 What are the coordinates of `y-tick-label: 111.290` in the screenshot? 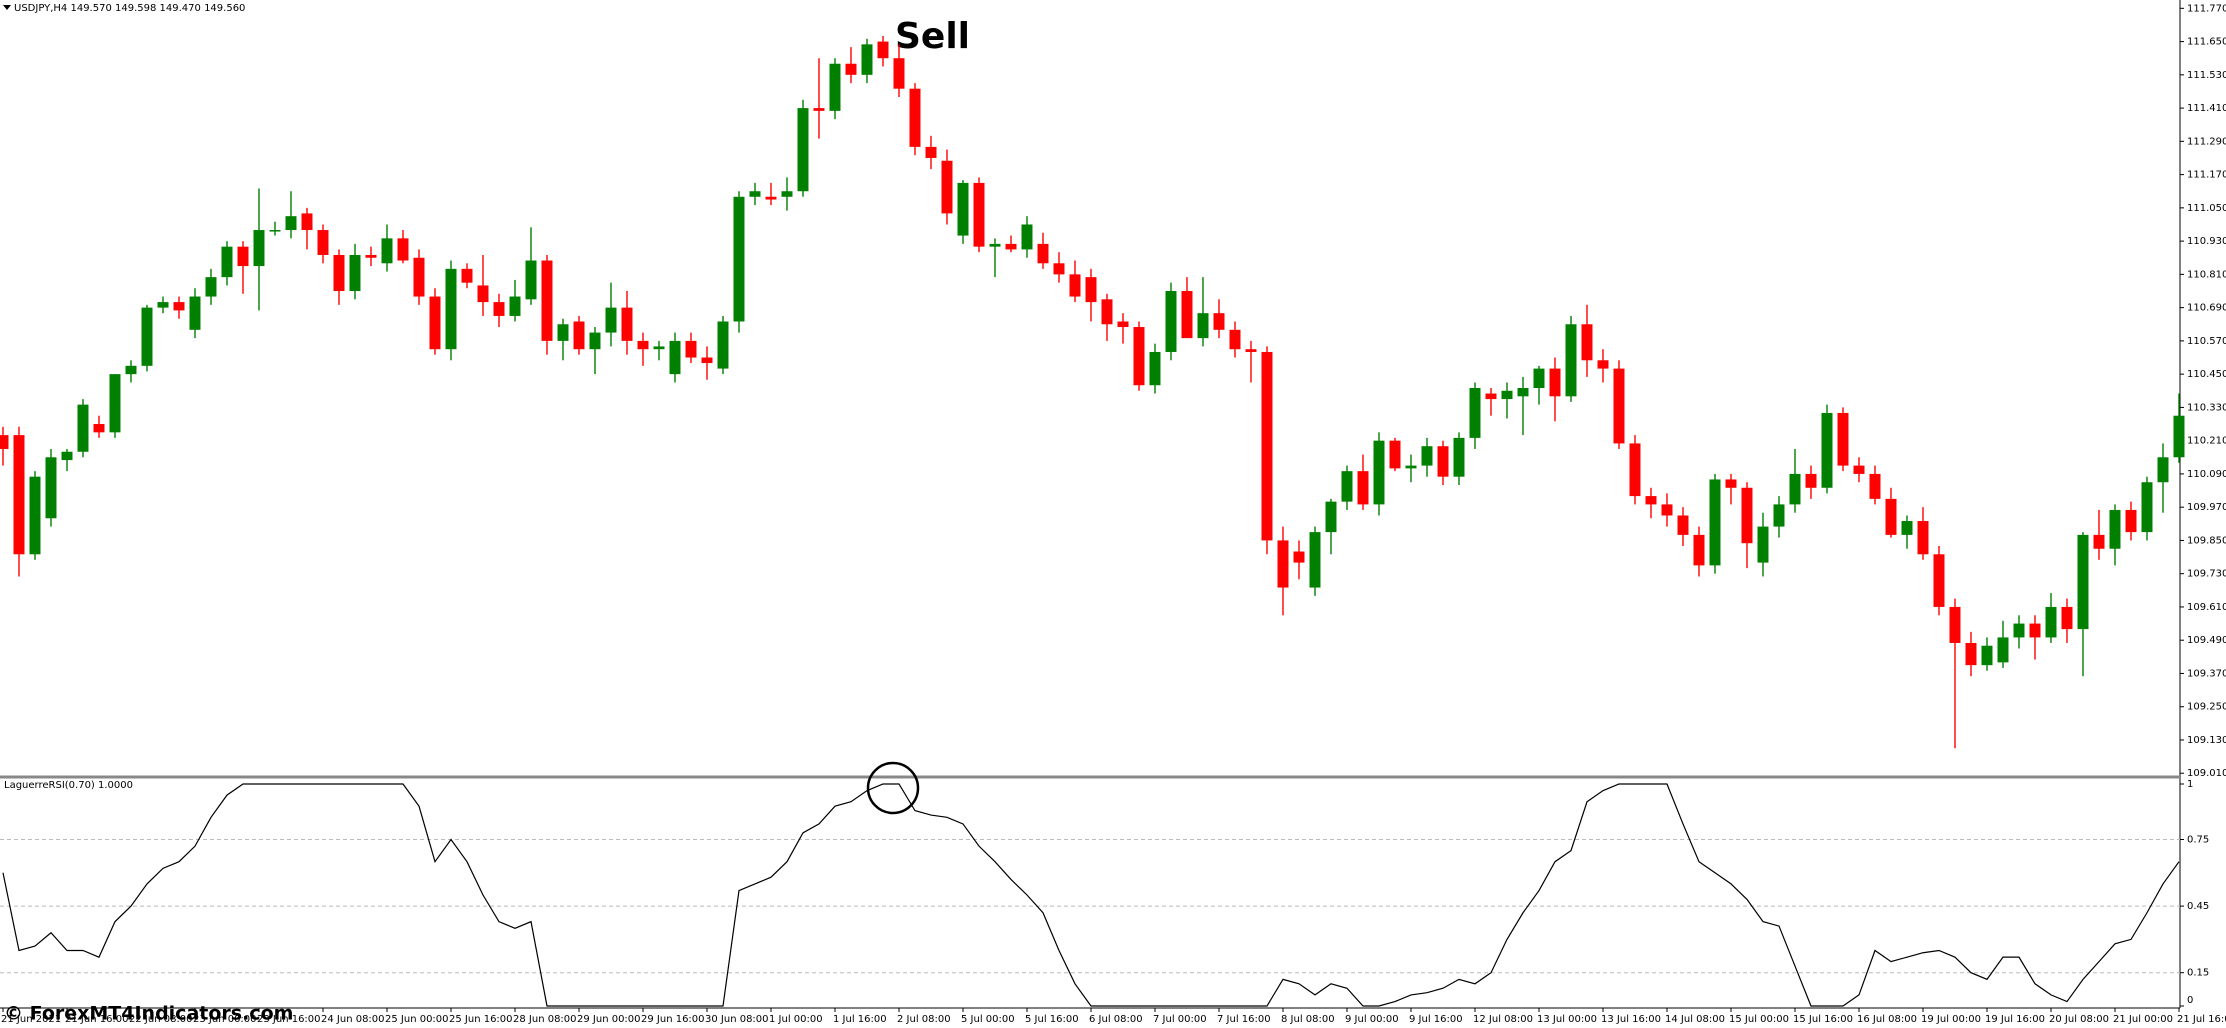 It's located at (2206, 141).